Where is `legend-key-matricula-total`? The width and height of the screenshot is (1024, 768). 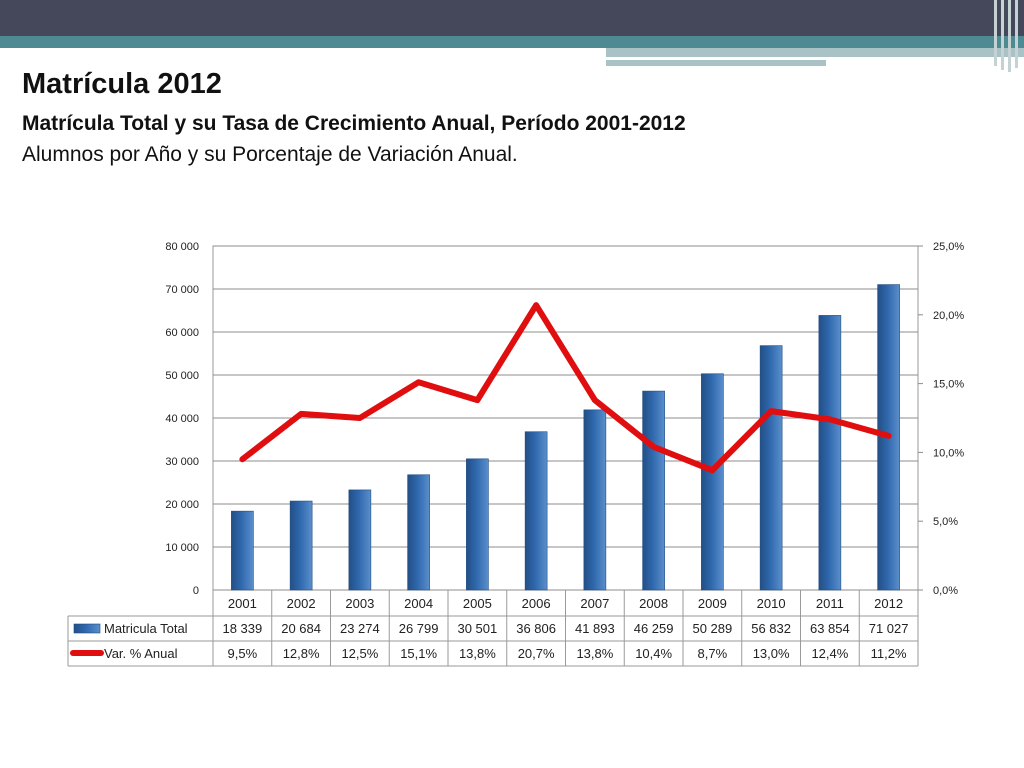 legend-key-matricula-total is located at coordinates (87, 628).